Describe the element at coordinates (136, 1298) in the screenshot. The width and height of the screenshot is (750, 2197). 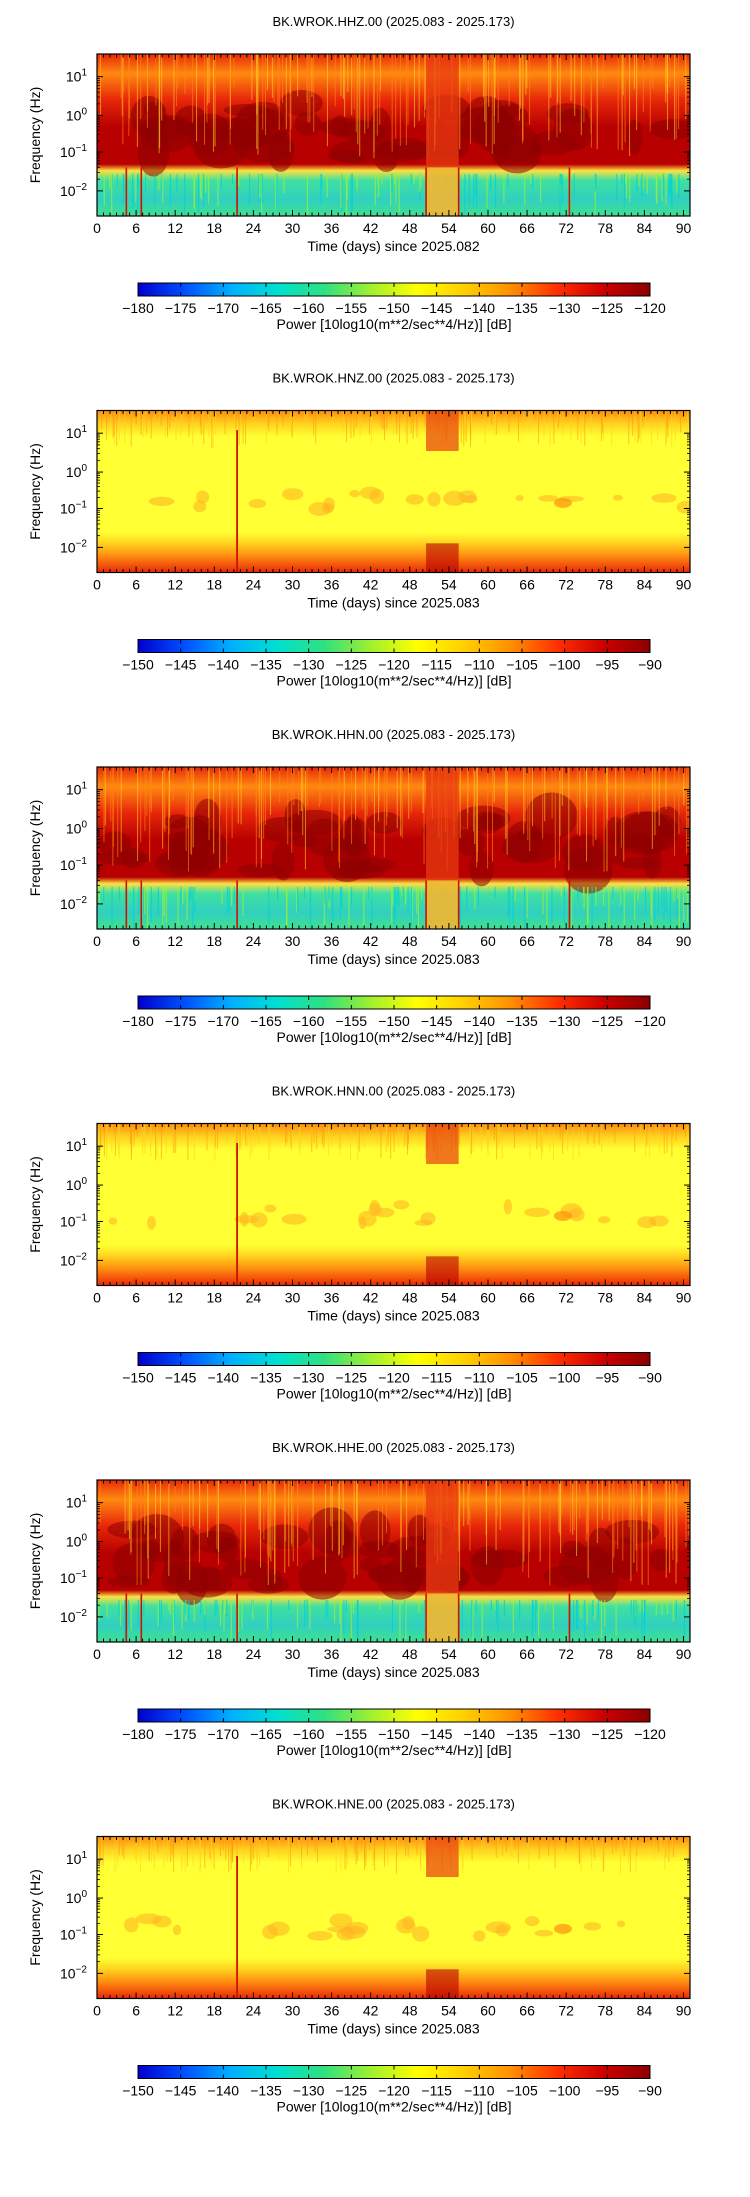
I see `x-tick-label: 6` at that location.